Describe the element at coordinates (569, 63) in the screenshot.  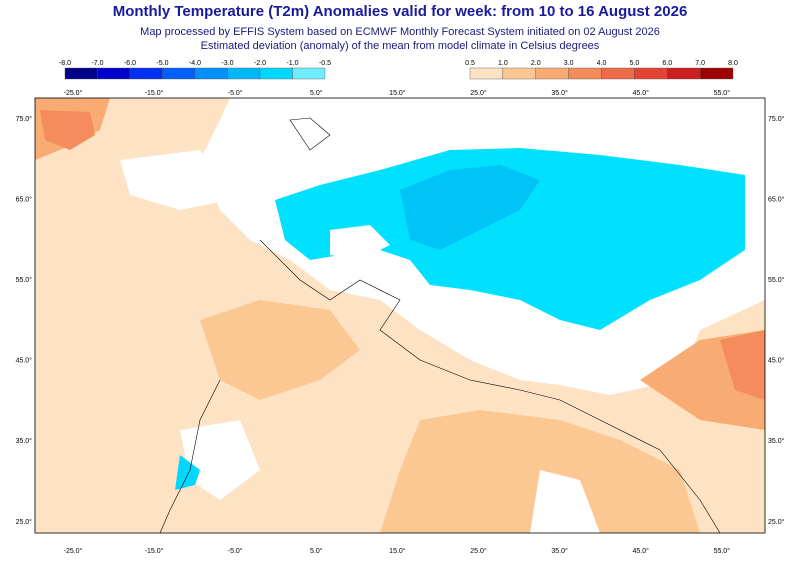
I see `legend-label: 3.0` at that location.